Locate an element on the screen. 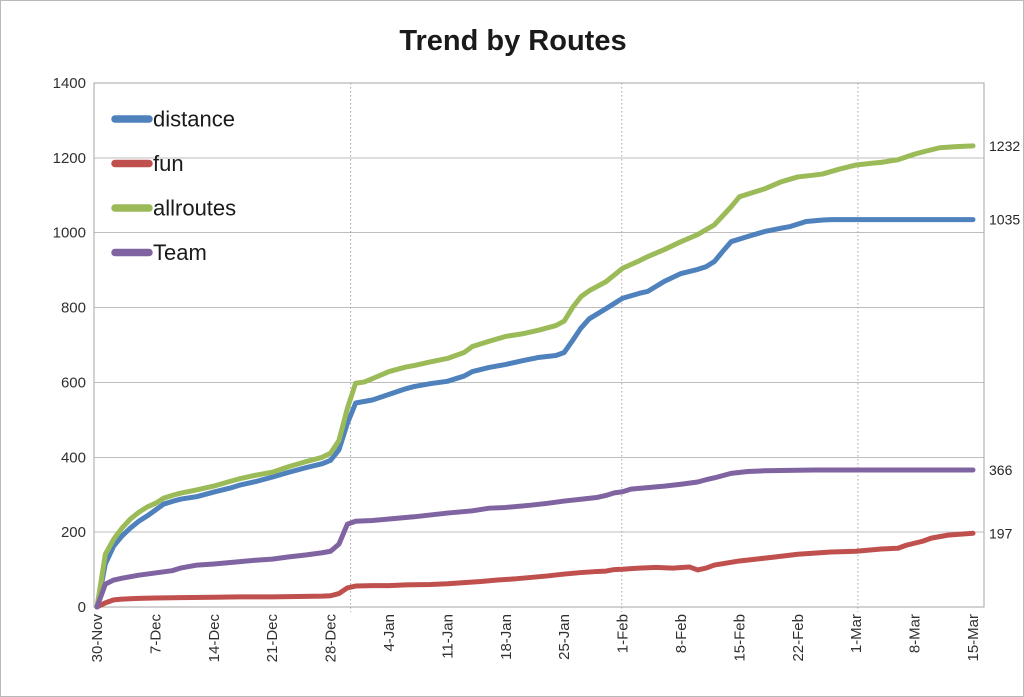  x-tick-label: 7-Dec is located at coordinates (155, 634).